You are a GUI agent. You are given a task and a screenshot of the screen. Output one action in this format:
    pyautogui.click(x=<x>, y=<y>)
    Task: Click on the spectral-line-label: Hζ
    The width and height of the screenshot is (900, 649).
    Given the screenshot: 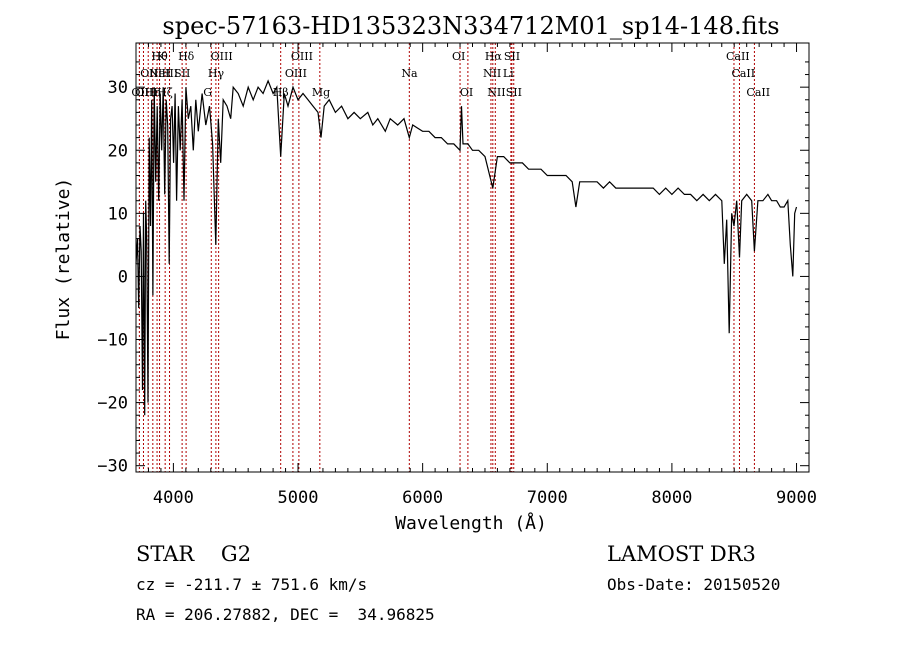 What is the action you would take?
    pyautogui.click(x=165, y=92)
    